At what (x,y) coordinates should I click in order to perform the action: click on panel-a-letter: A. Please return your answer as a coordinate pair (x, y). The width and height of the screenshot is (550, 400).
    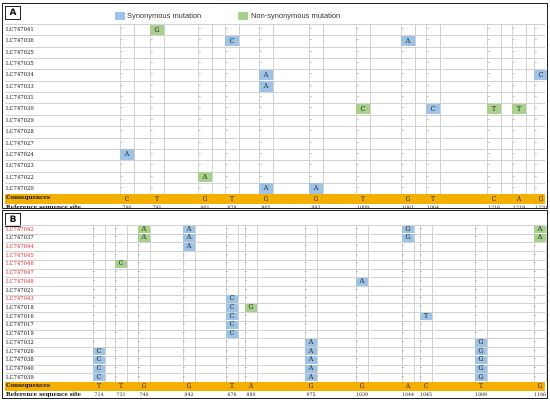
    Looking at the image, I should click on (13, 13).